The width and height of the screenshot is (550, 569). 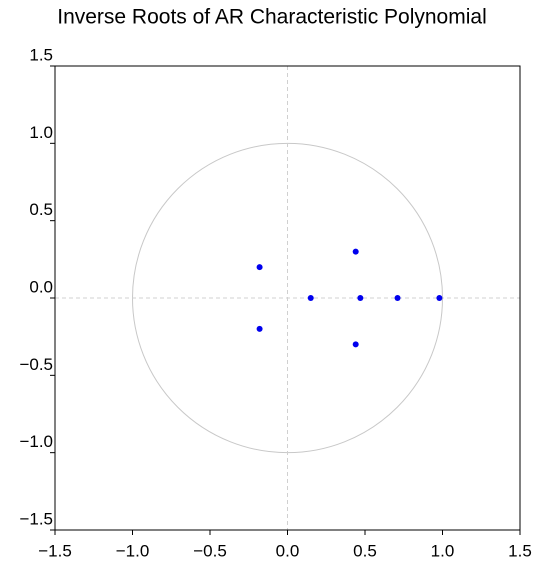 I want to click on y-tick-label: −1.5, so click(x=36, y=518).